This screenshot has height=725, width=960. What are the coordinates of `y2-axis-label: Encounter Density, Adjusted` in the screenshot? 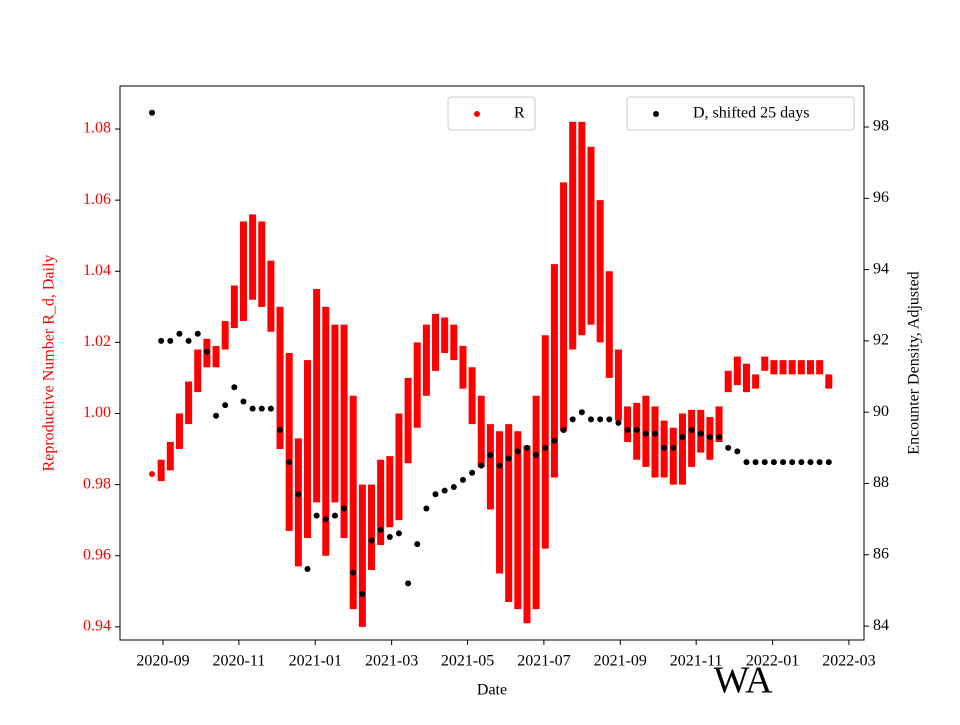 It's located at (914, 362).